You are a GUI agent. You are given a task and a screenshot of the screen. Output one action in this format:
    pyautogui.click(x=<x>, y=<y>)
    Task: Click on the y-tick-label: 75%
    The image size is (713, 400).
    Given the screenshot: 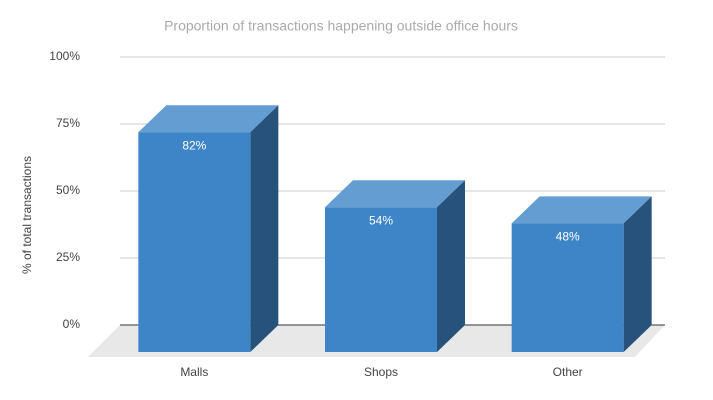 What is the action you would take?
    pyautogui.click(x=68, y=123)
    